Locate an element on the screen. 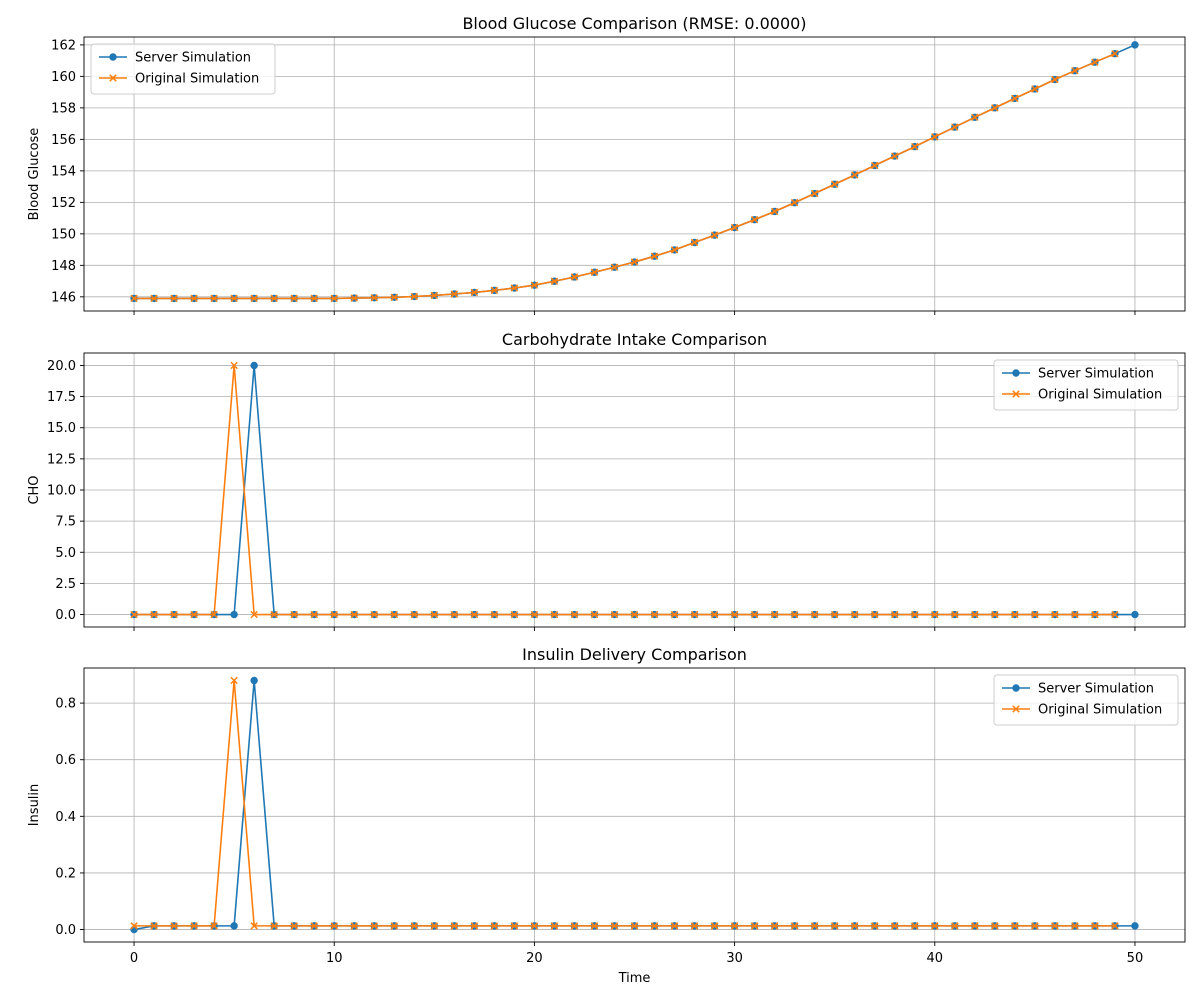 This screenshot has width=1200, height=1000. y-tick-label: 12.5 is located at coordinates (61, 459).